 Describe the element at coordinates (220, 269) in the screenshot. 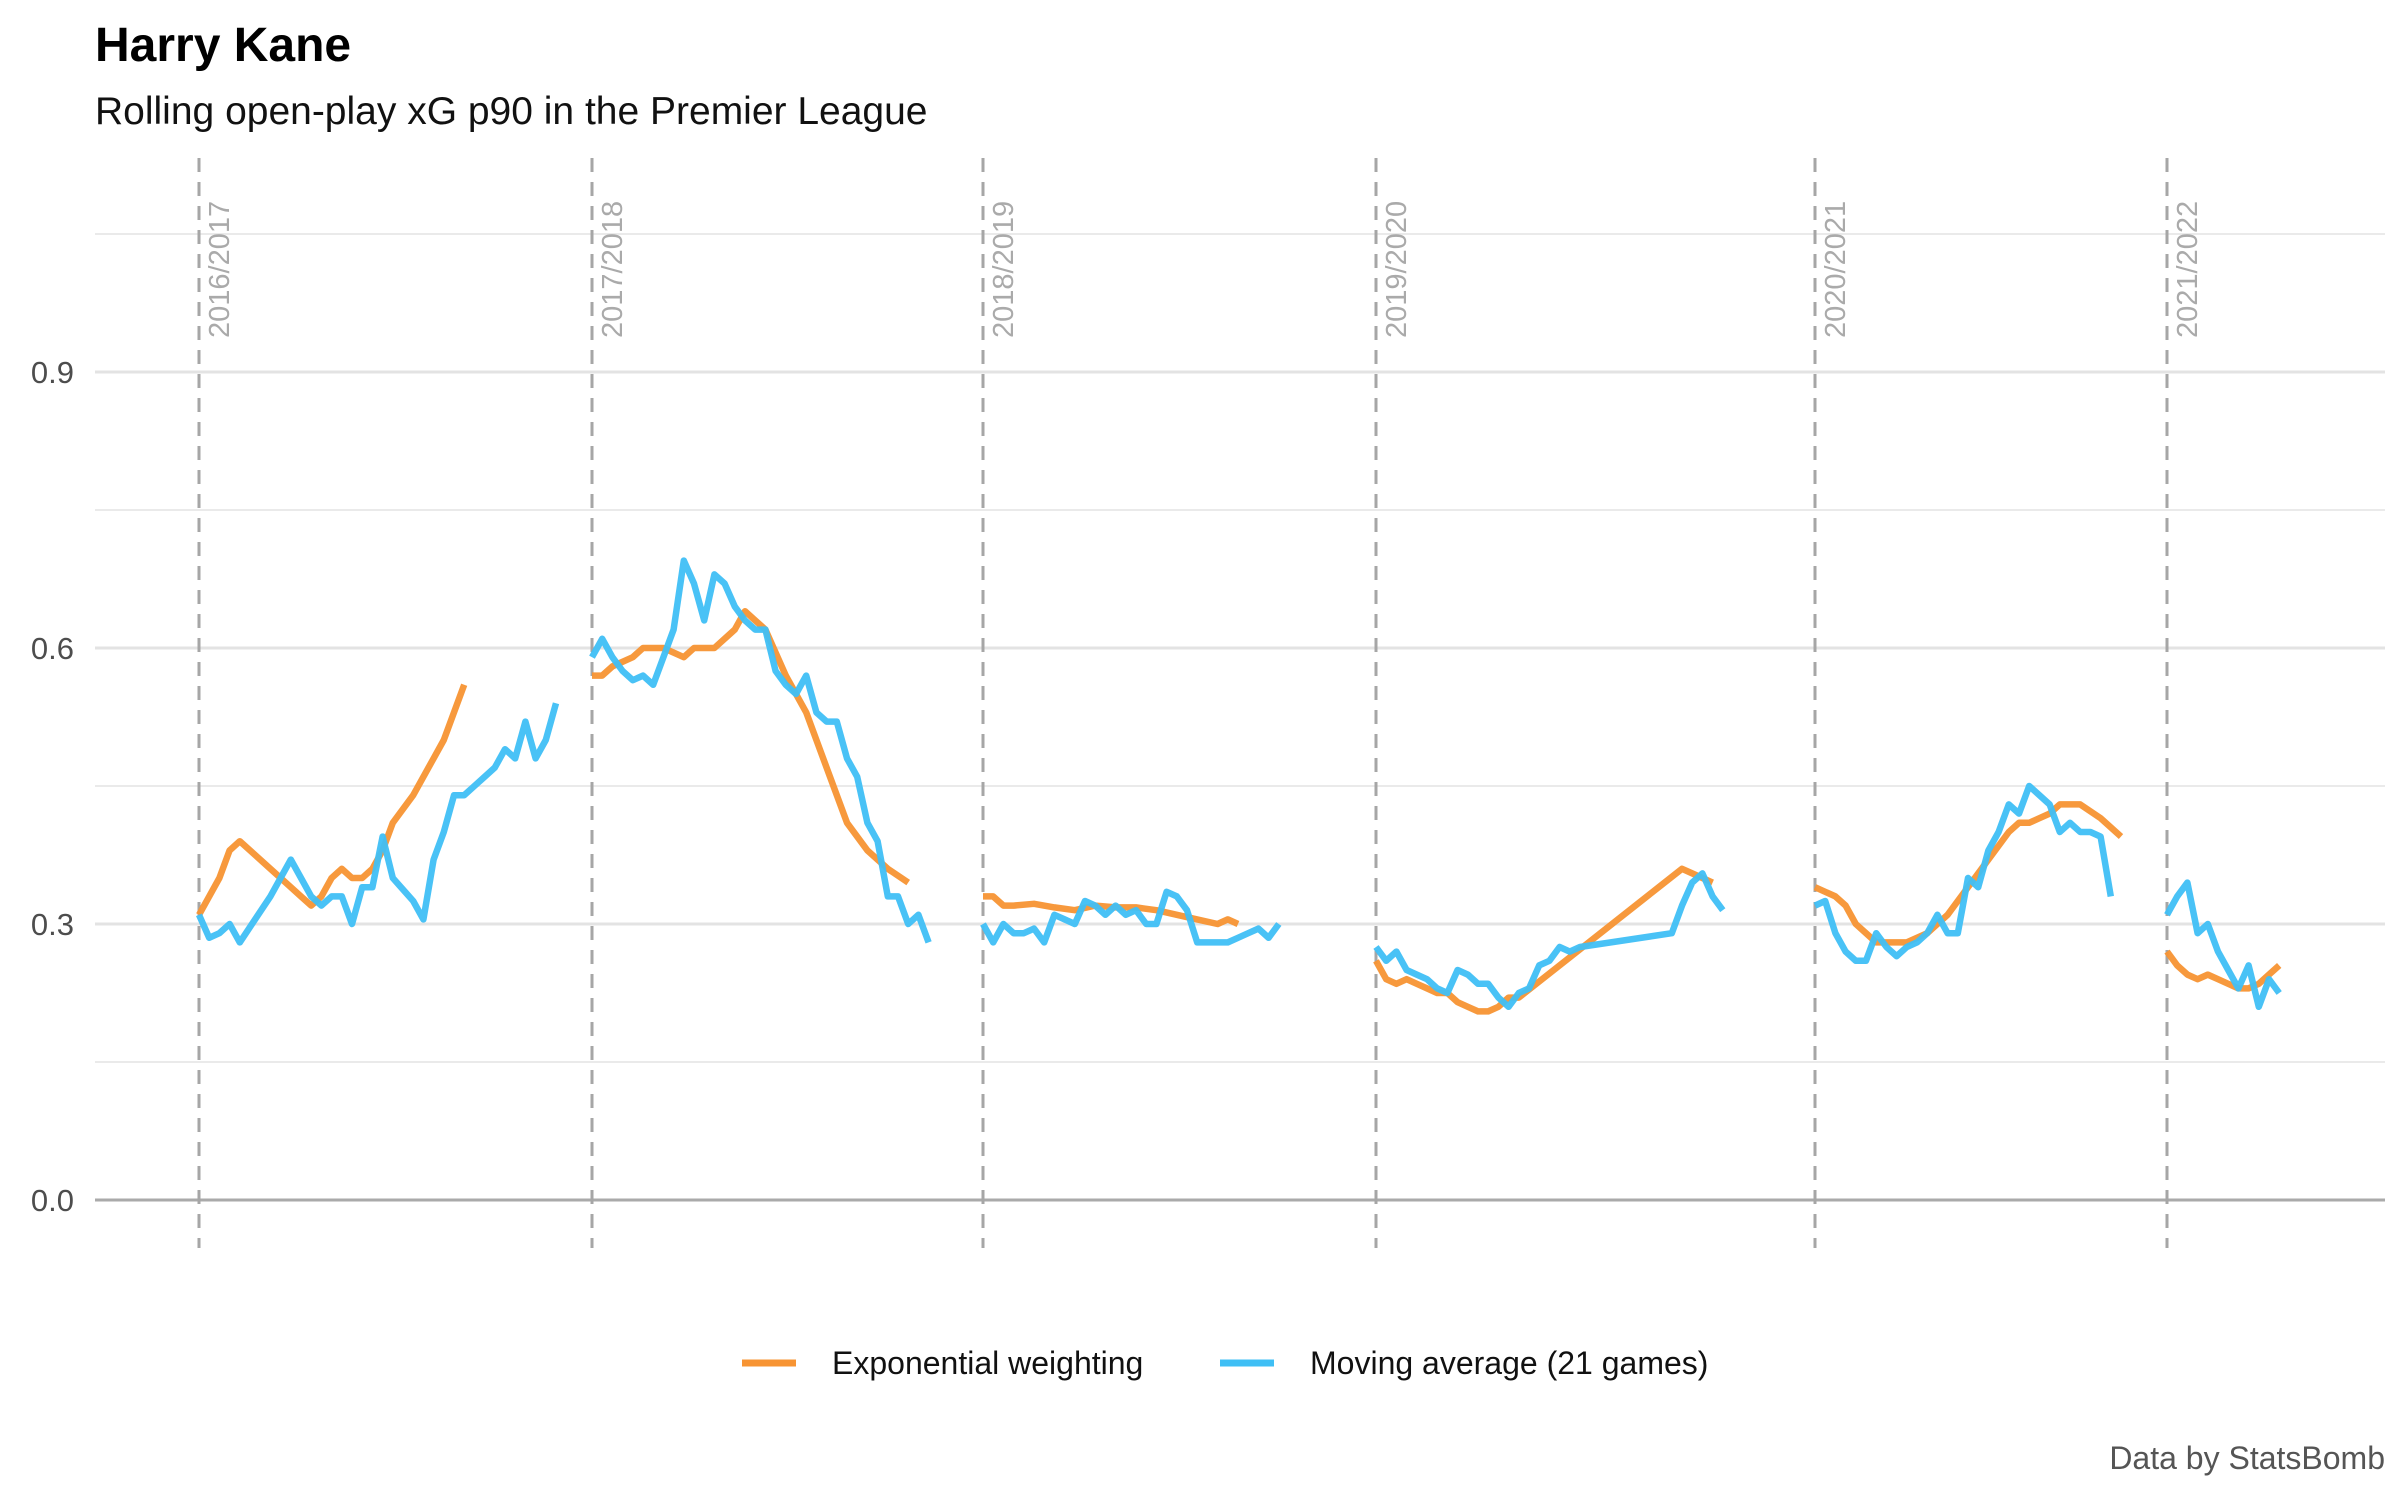

I see `season-label: 2016/2017` at that location.